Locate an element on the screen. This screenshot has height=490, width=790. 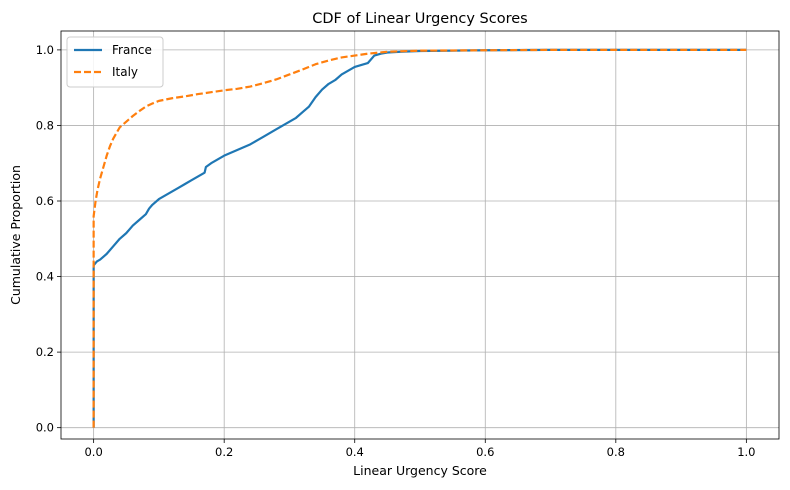
x-tick-label: 0.6 is located at coordinates (485, 452).